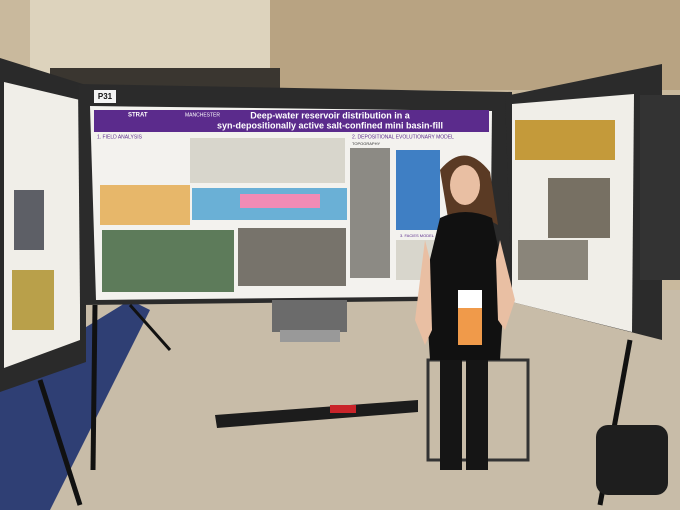  Describe the element at coordinates (145, 205) in the screenshot. I see `poster-map` at that location.